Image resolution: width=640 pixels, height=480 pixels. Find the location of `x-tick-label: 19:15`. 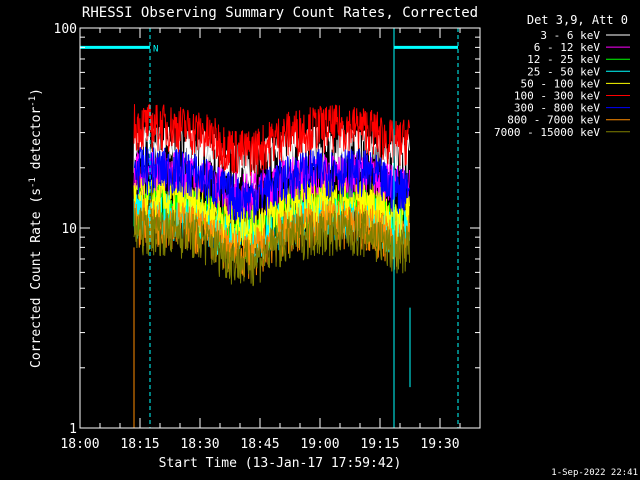

x-tick-label: 19:15 is located at coordinates (379, 444).